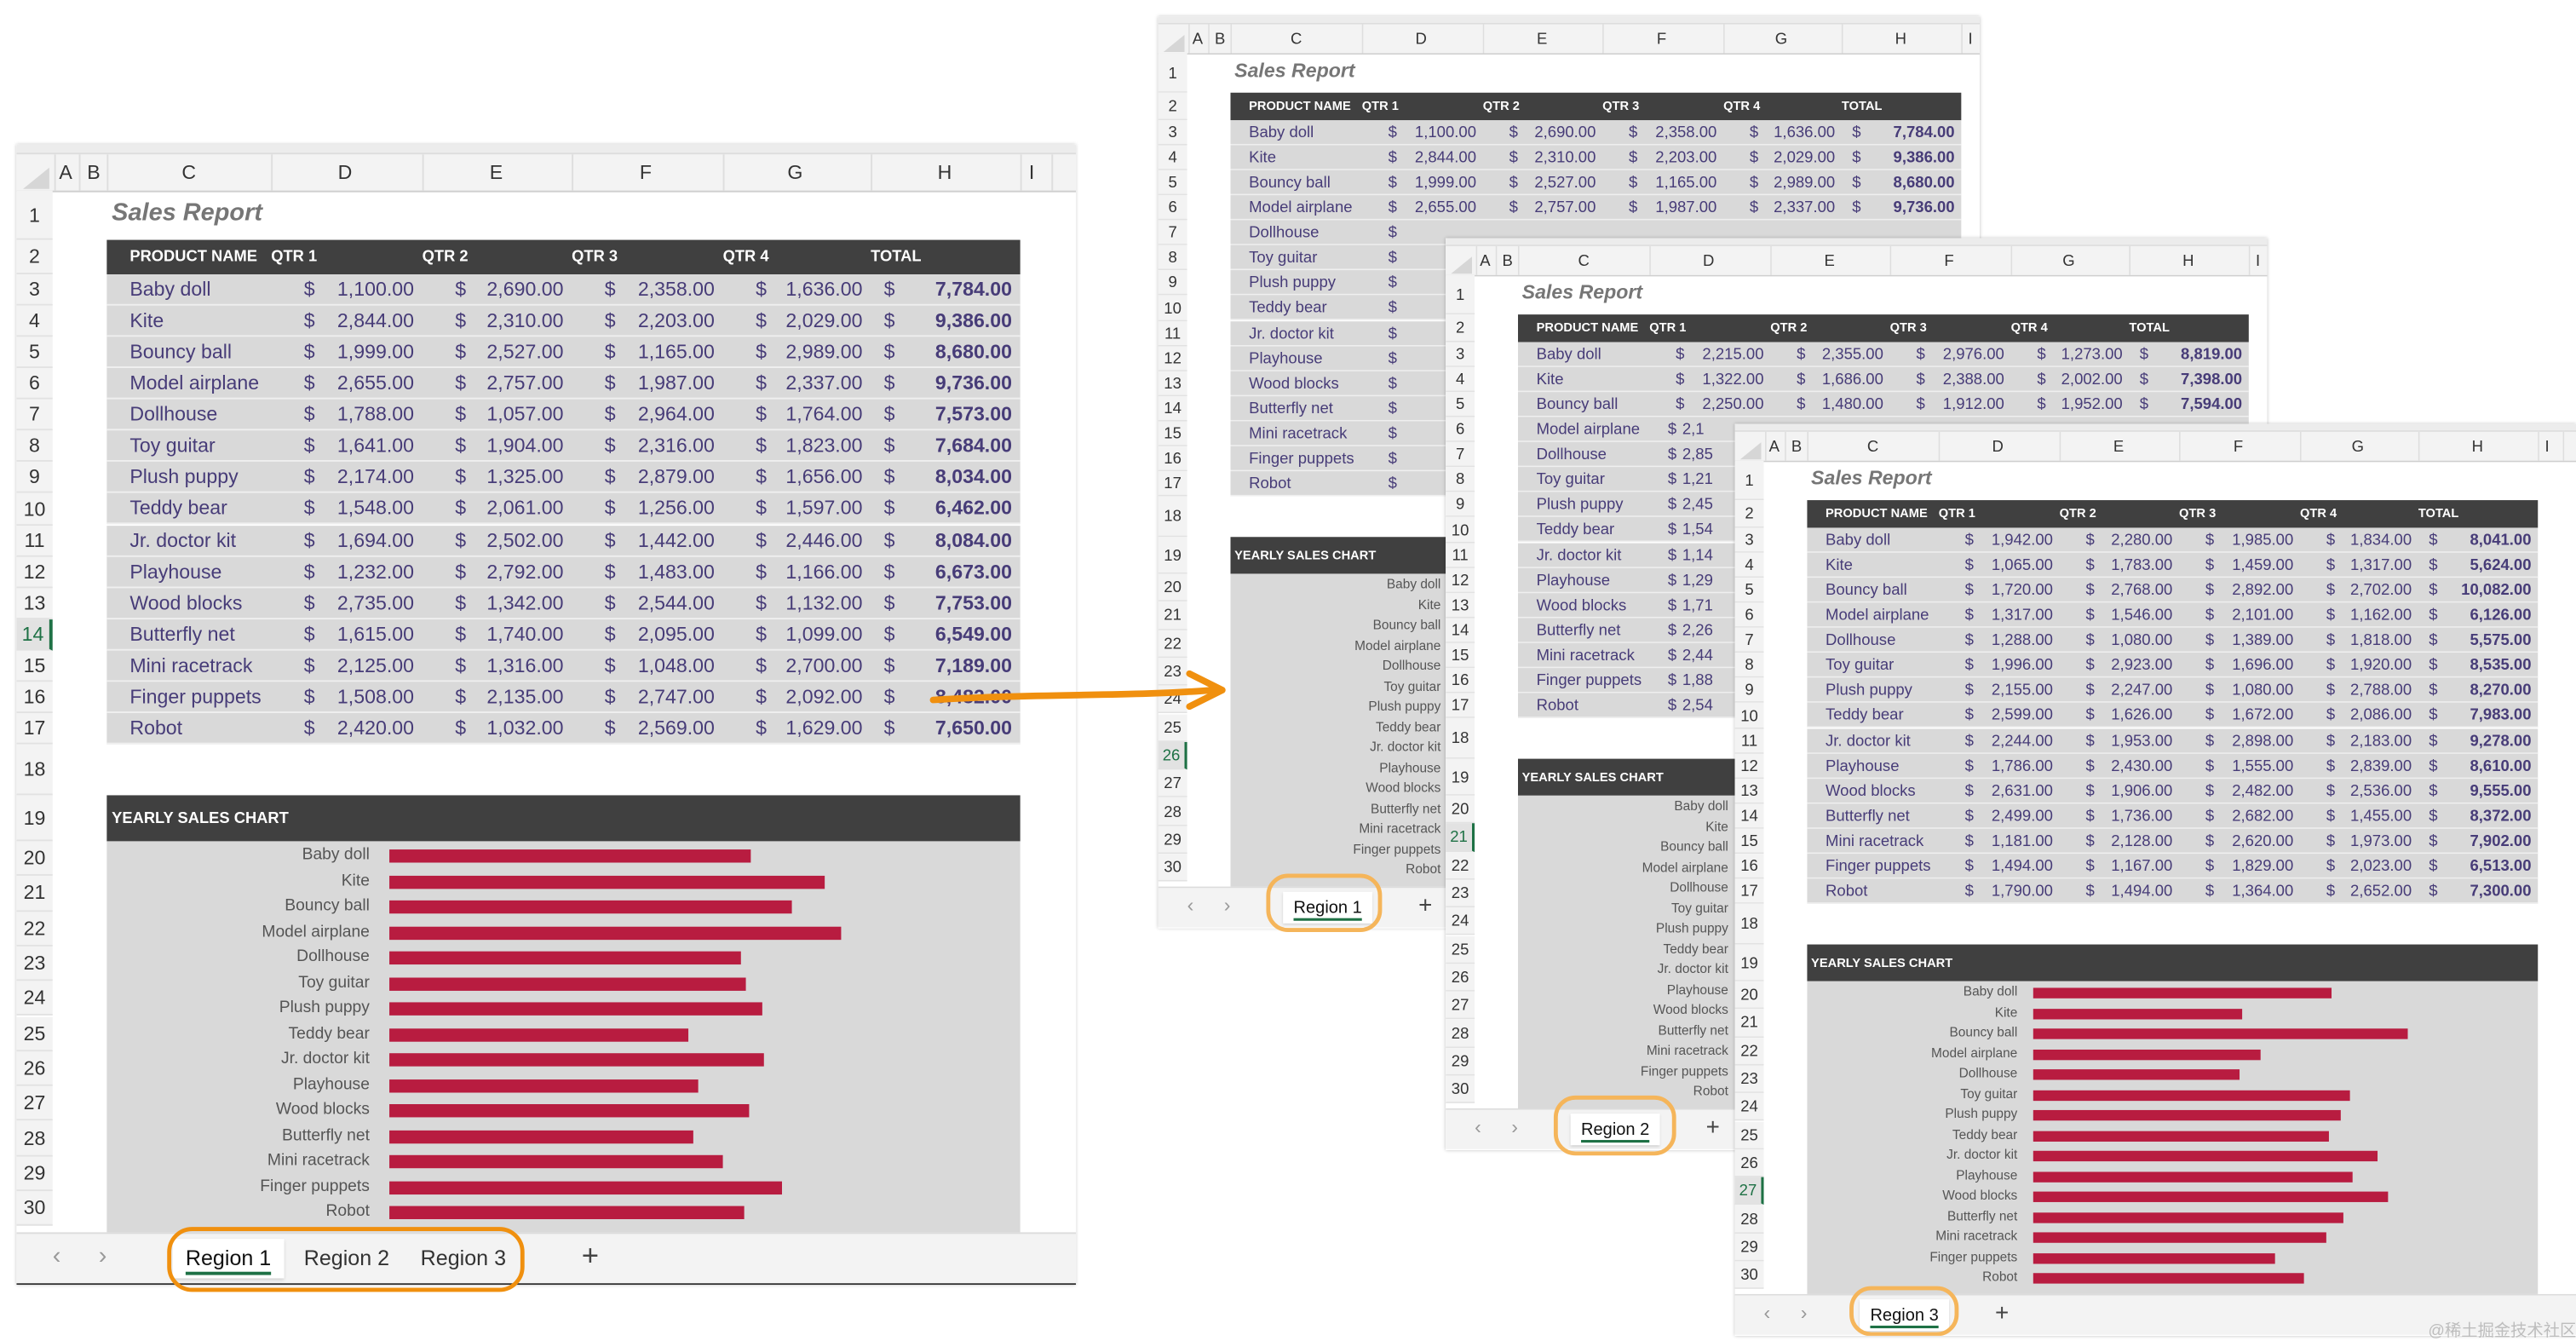 This screenshot has height=1341, width=2576. What do you see at coordinates (1461, 977) in the screenshot?
I see `row-header-26: 26` at bounding box center [1461, 977].